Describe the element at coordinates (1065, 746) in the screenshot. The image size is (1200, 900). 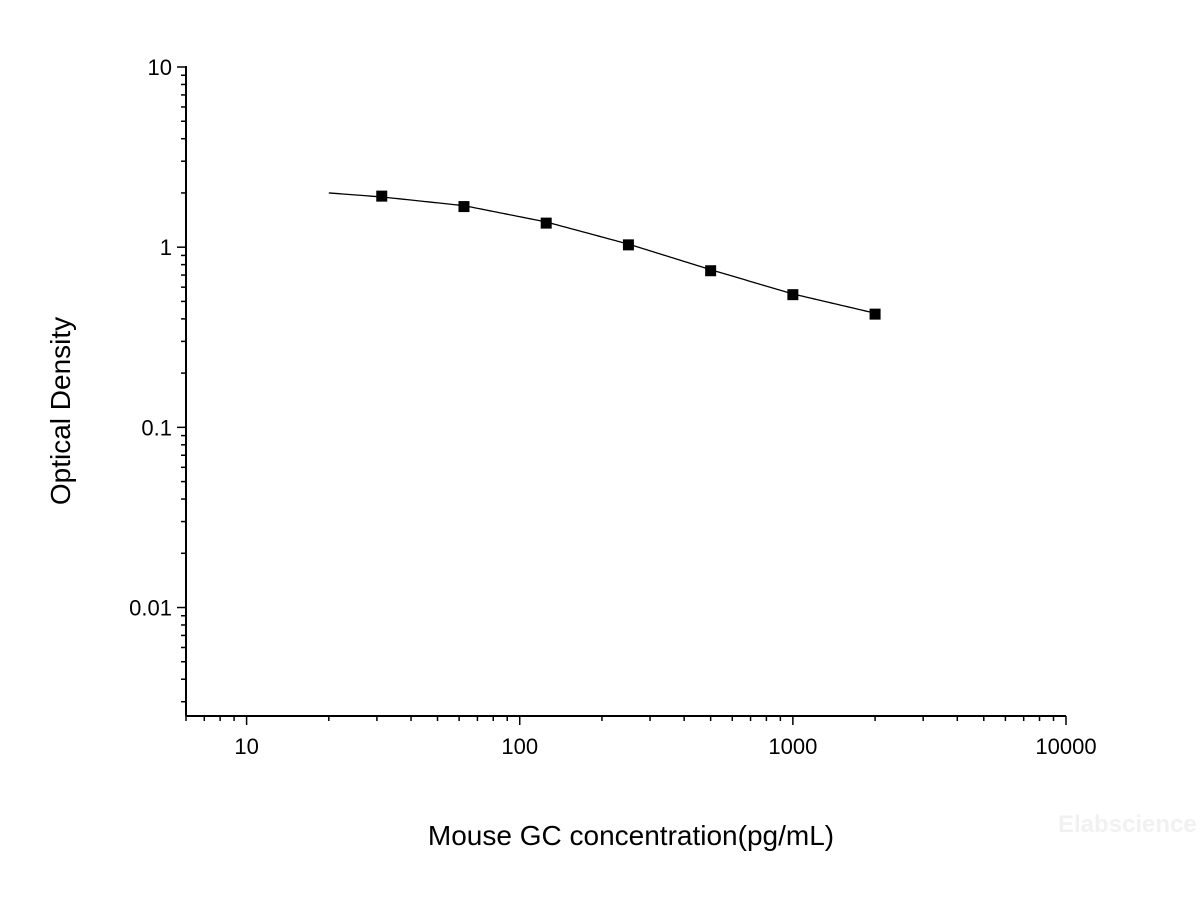
I see `x-tick-label: 10000` at that location.